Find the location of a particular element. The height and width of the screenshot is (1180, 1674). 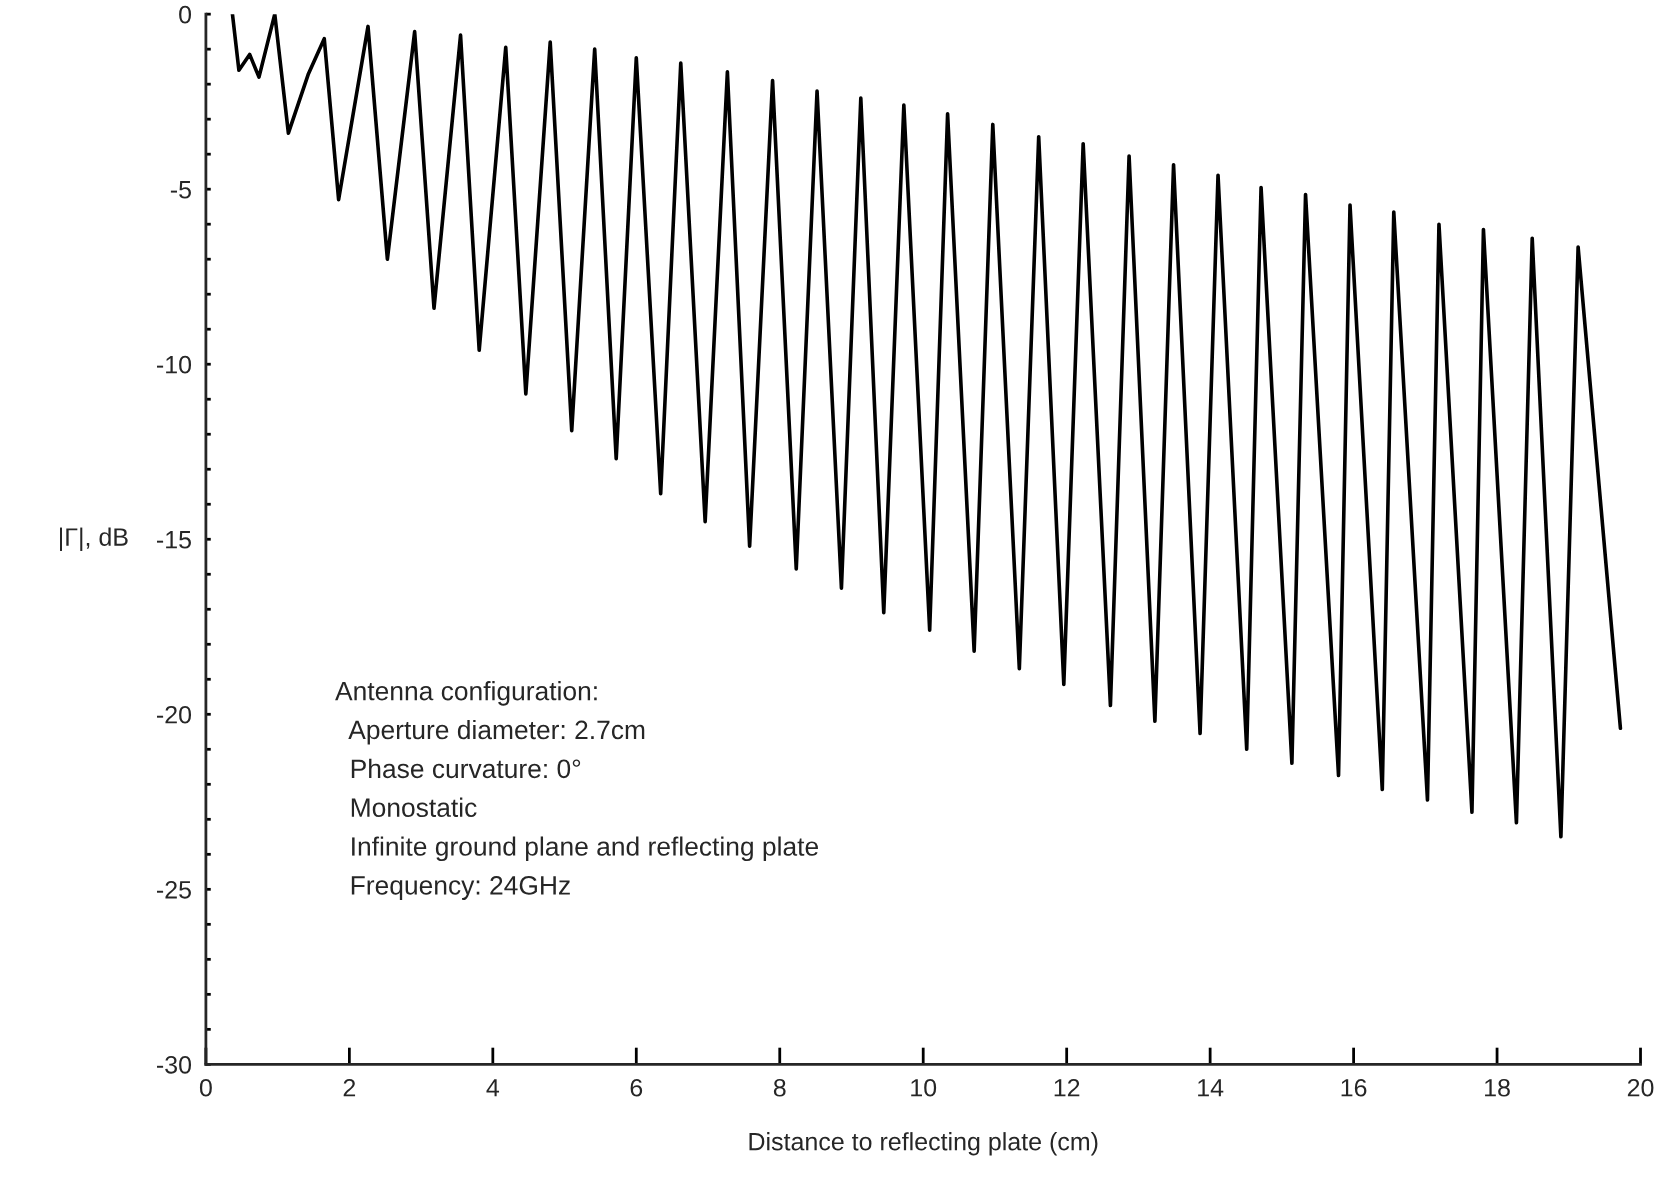

annotation: Phase curvature: 0° is located at coordinates (466, 768).